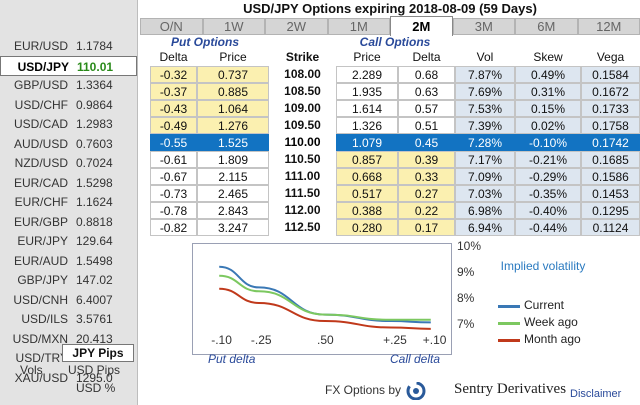 Image resolution: width=640 pixels, height=405 pixels. I want to click on footer-prefix: FX Options by, so click(363, 390).